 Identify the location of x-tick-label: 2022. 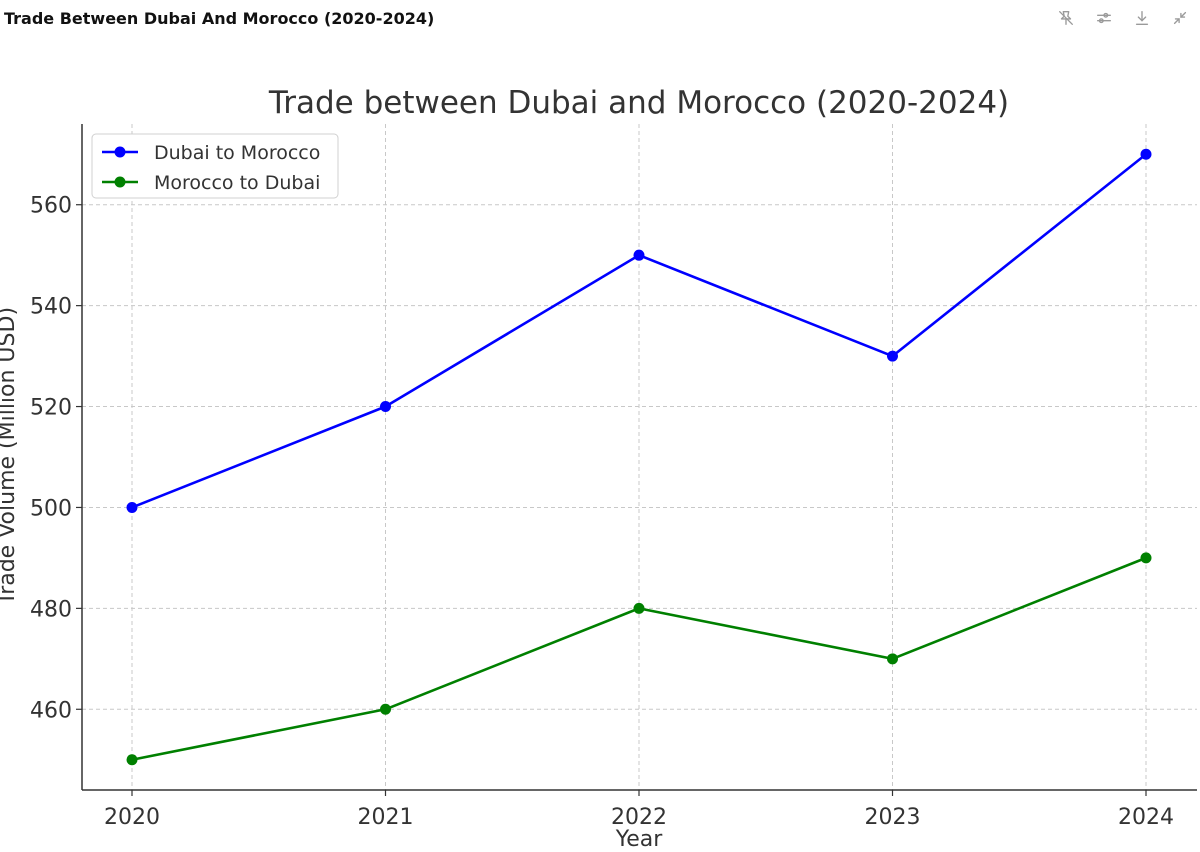
(639, 817).